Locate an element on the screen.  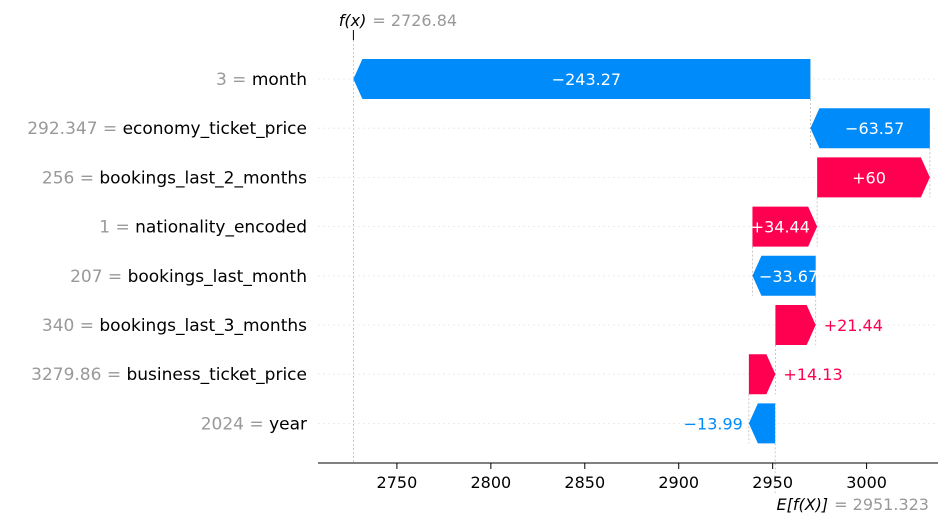
fx-value: = 2726.84 is located at coordinates (414, 20).